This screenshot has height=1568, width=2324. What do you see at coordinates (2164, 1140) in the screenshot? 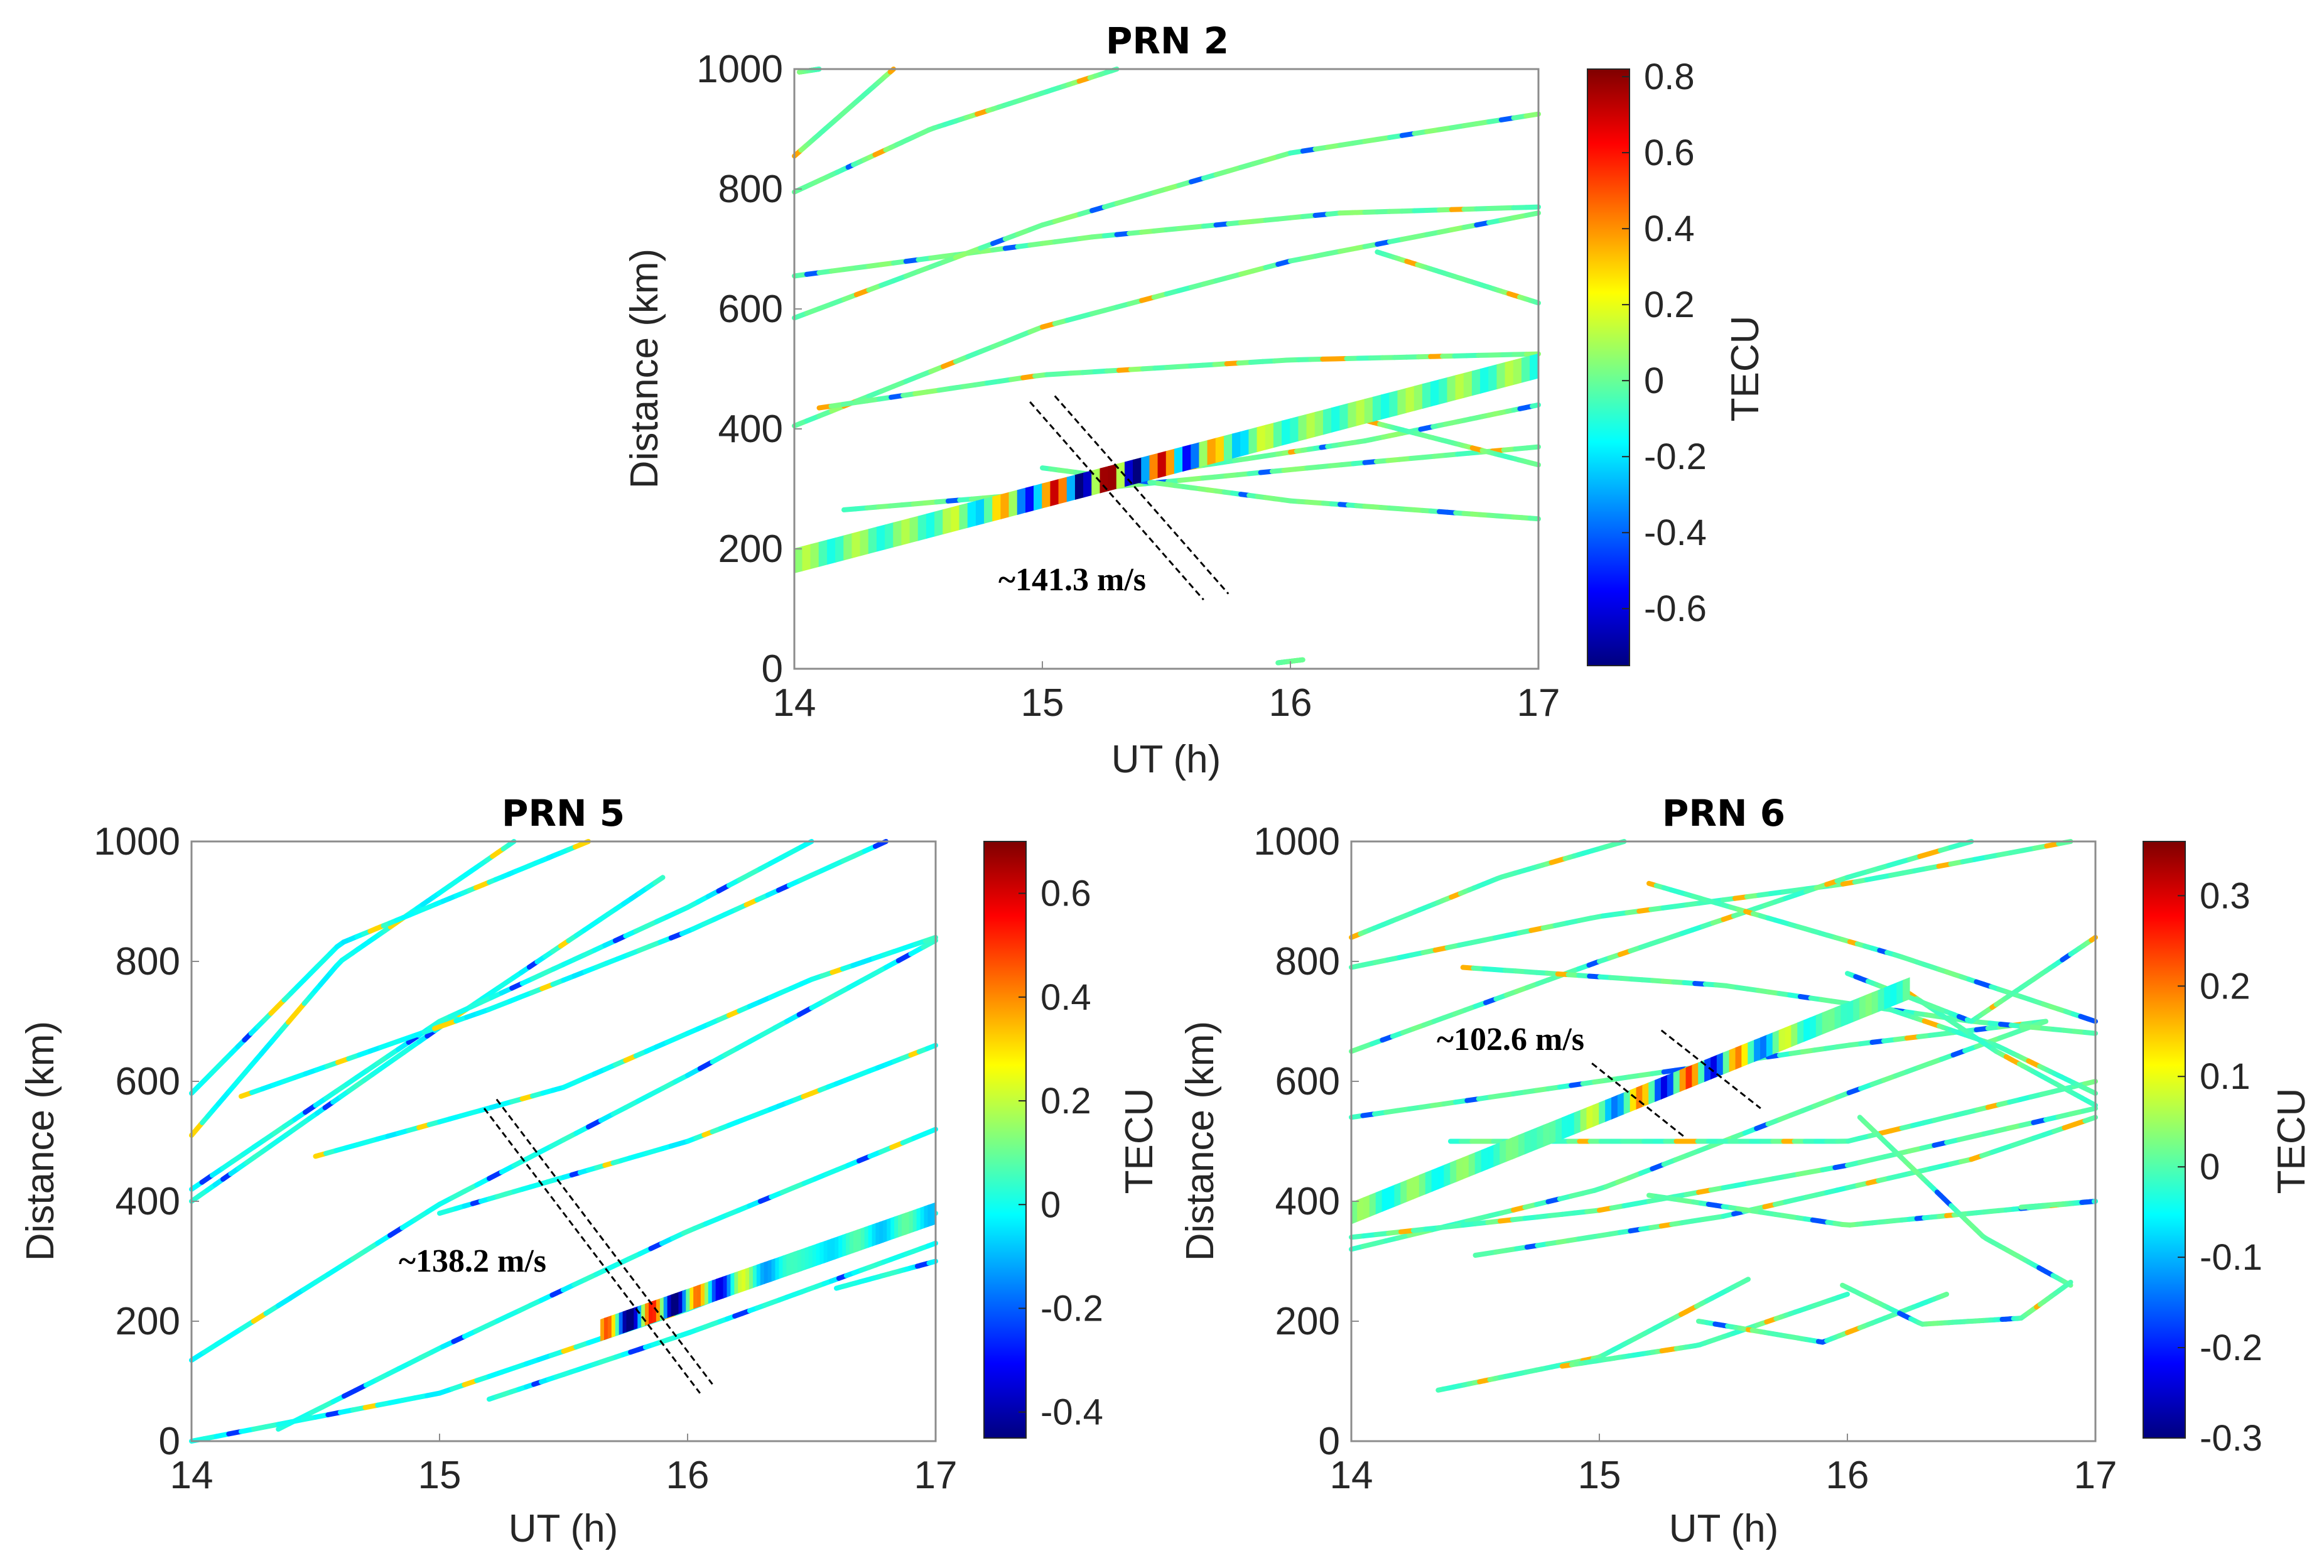
I see `colorbar-gradient` at bounding box center [2164, 1140].